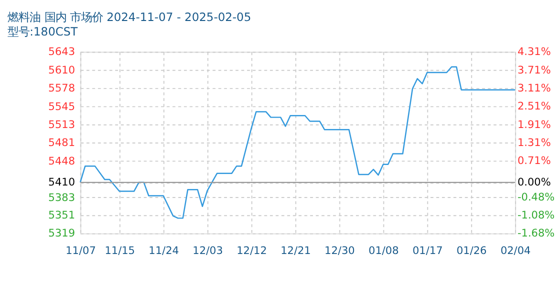  Describe the element at coordinates (534, 106) in the screenshot. I see `y2-tick-label: 2.51%` at that location.